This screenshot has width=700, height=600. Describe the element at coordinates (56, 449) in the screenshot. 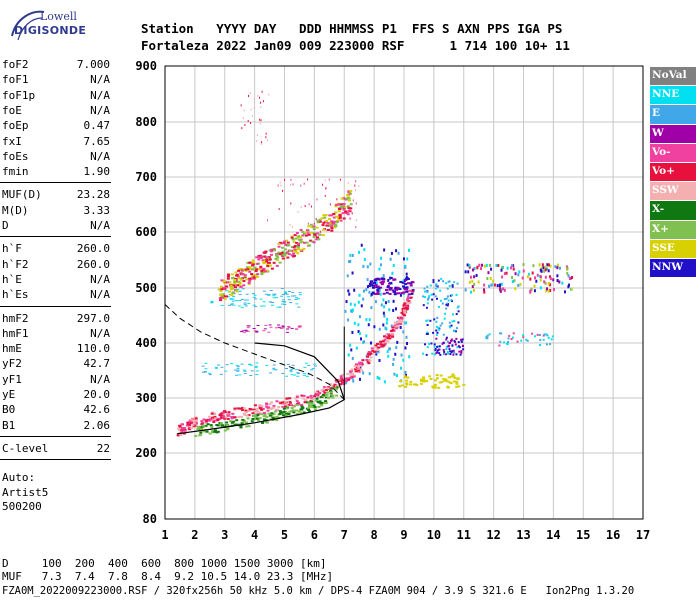

I see `param-row-clevel: C-level 22` at that location.